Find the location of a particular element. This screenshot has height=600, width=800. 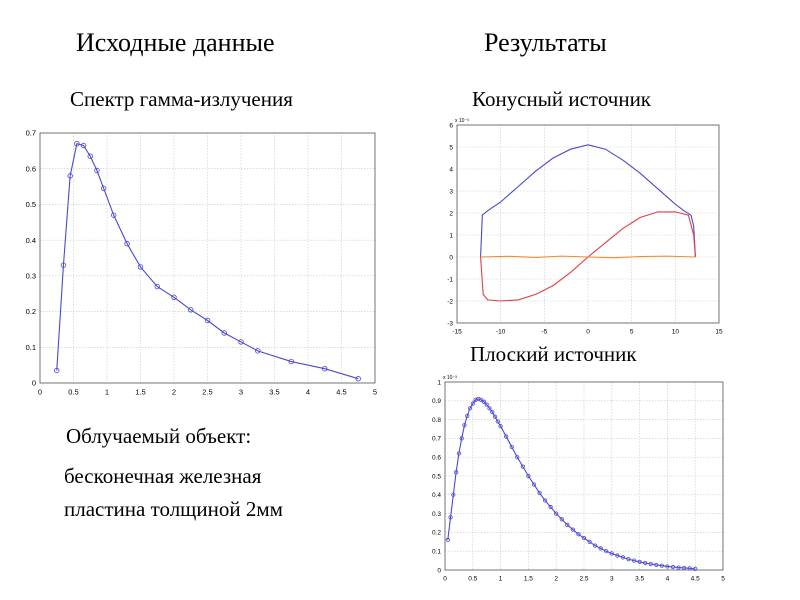

object-description-line1: бесконечная железная is located at coordinates (163, 476).